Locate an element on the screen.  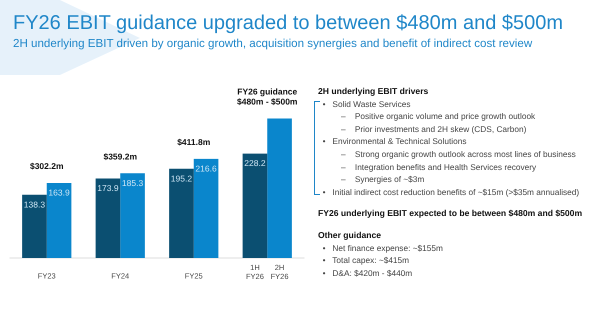
data-label: 138.3 is located at coordinates (35, 204).